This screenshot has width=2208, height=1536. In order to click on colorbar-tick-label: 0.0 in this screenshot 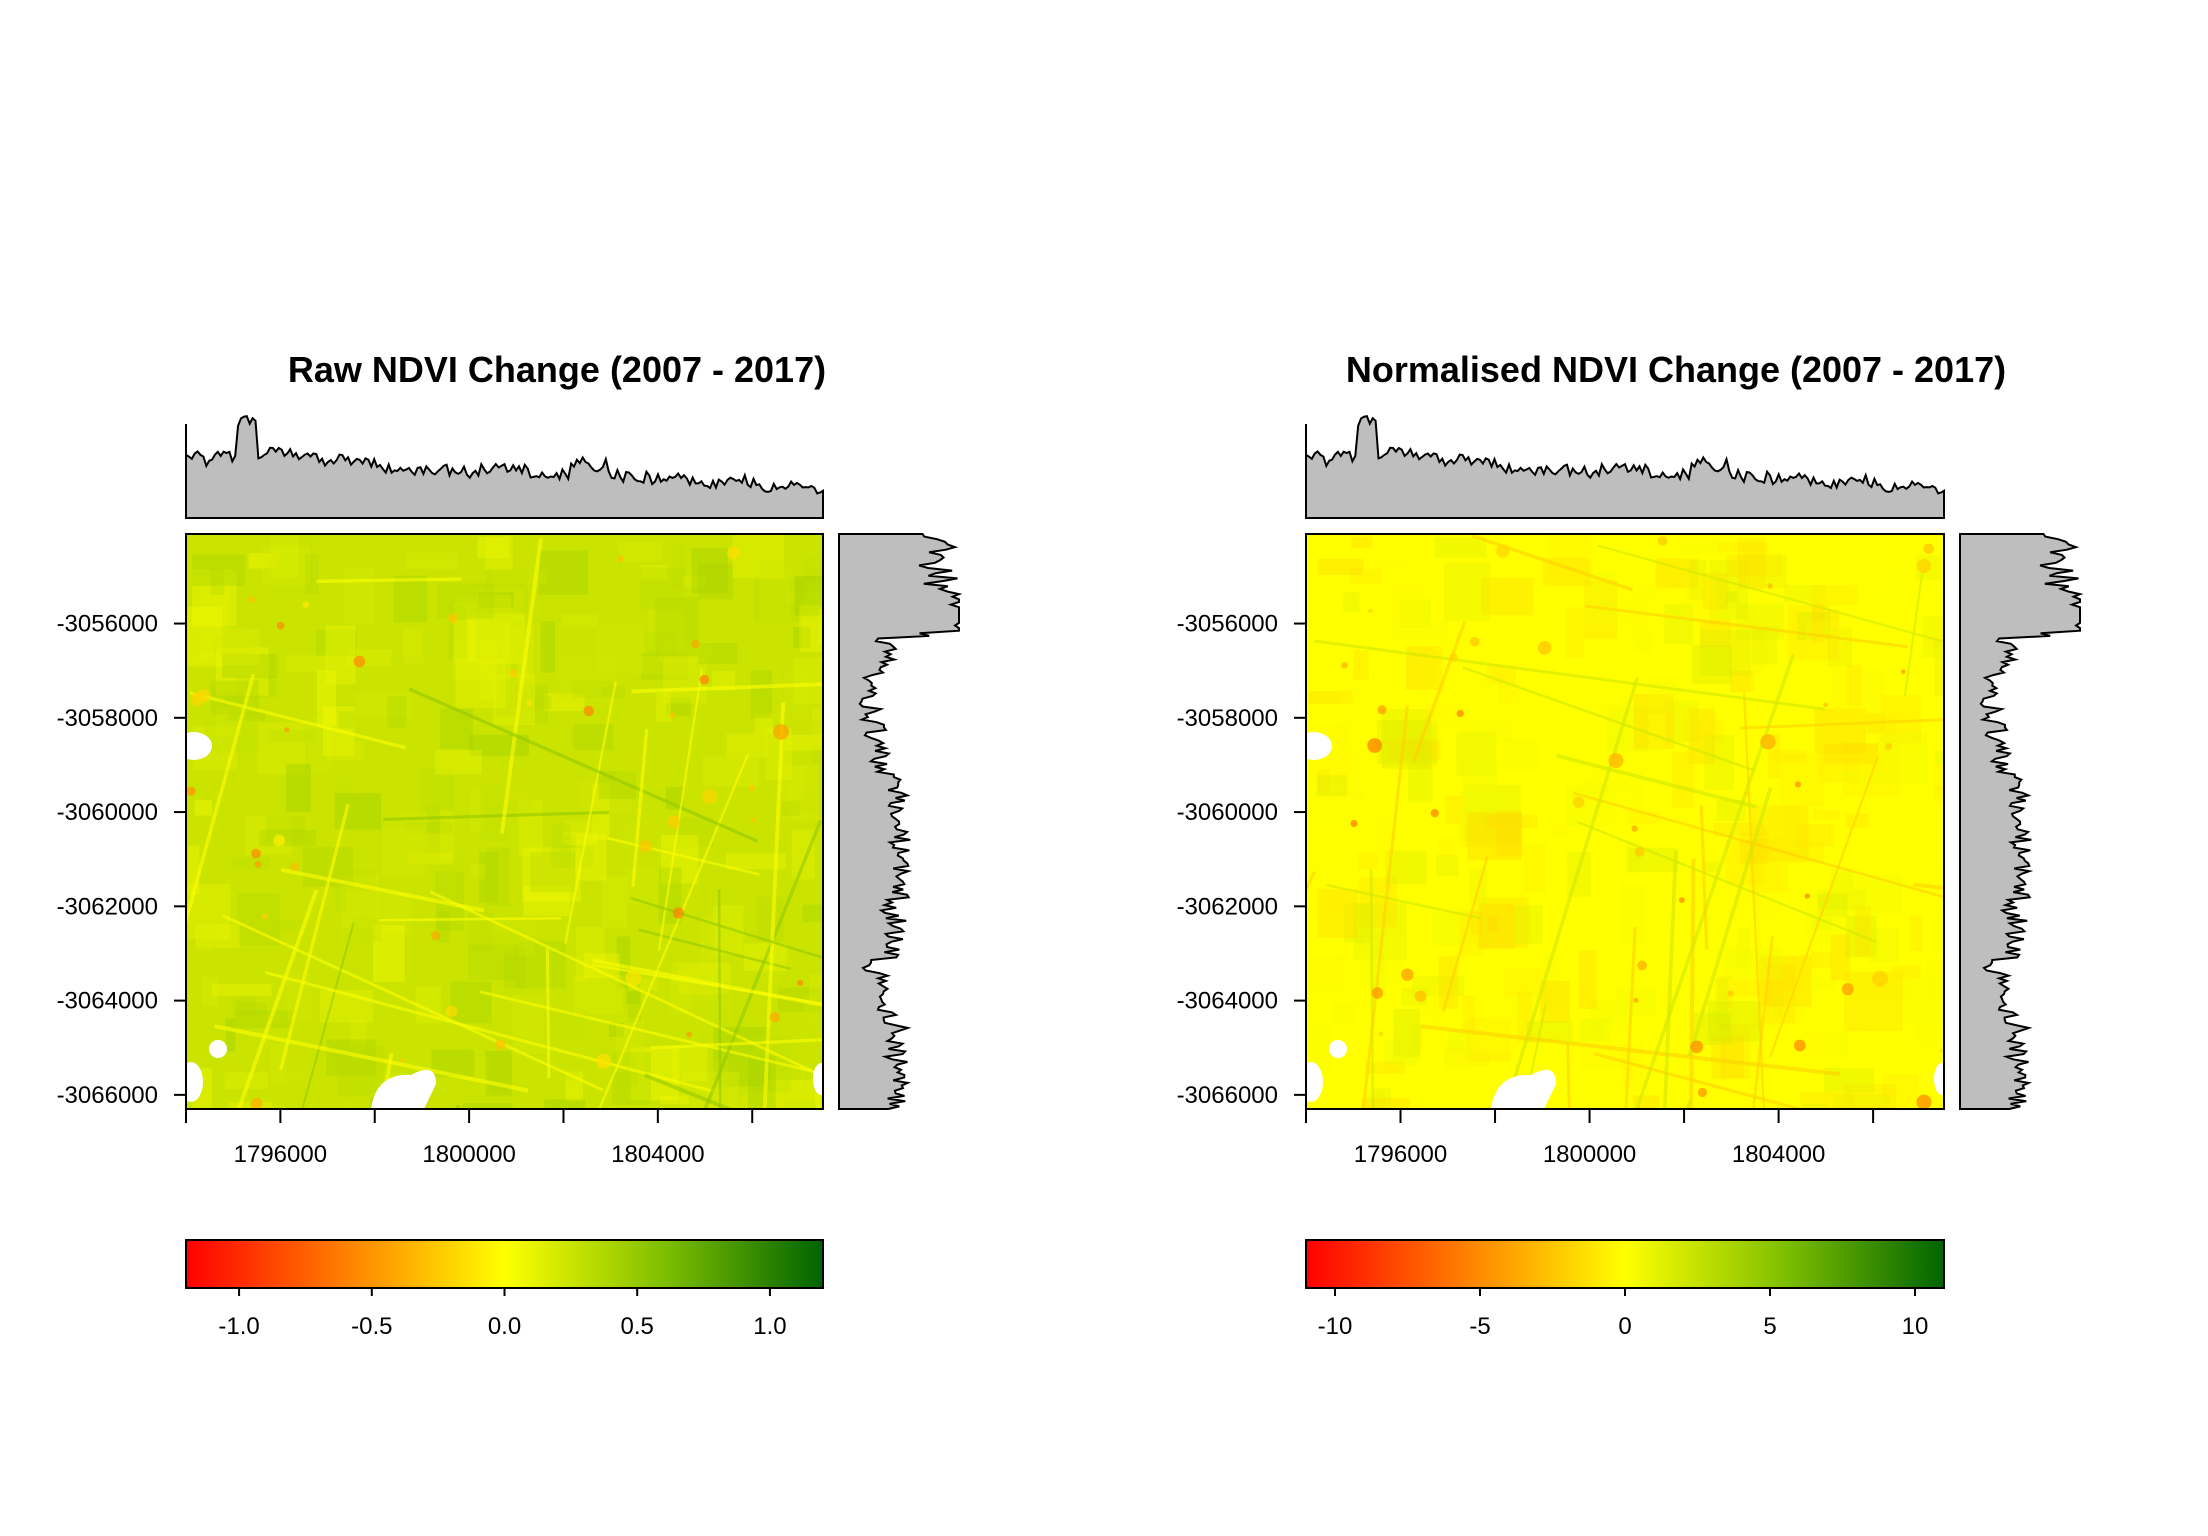, I will do `click(504, 1326)`.